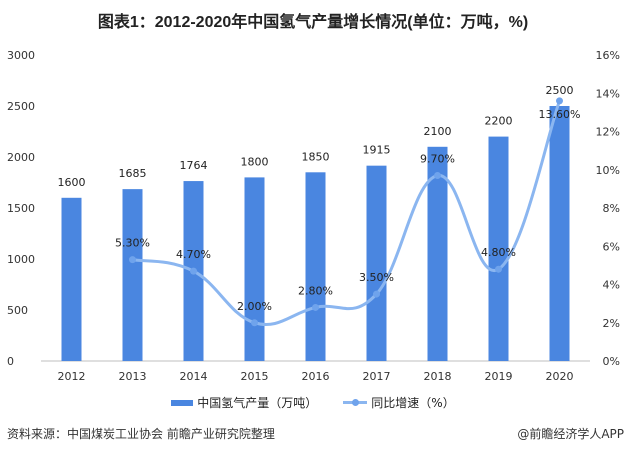 This screenshot has height=455, width=626. I want to click on x-tick: 2013, so click(133, 376).